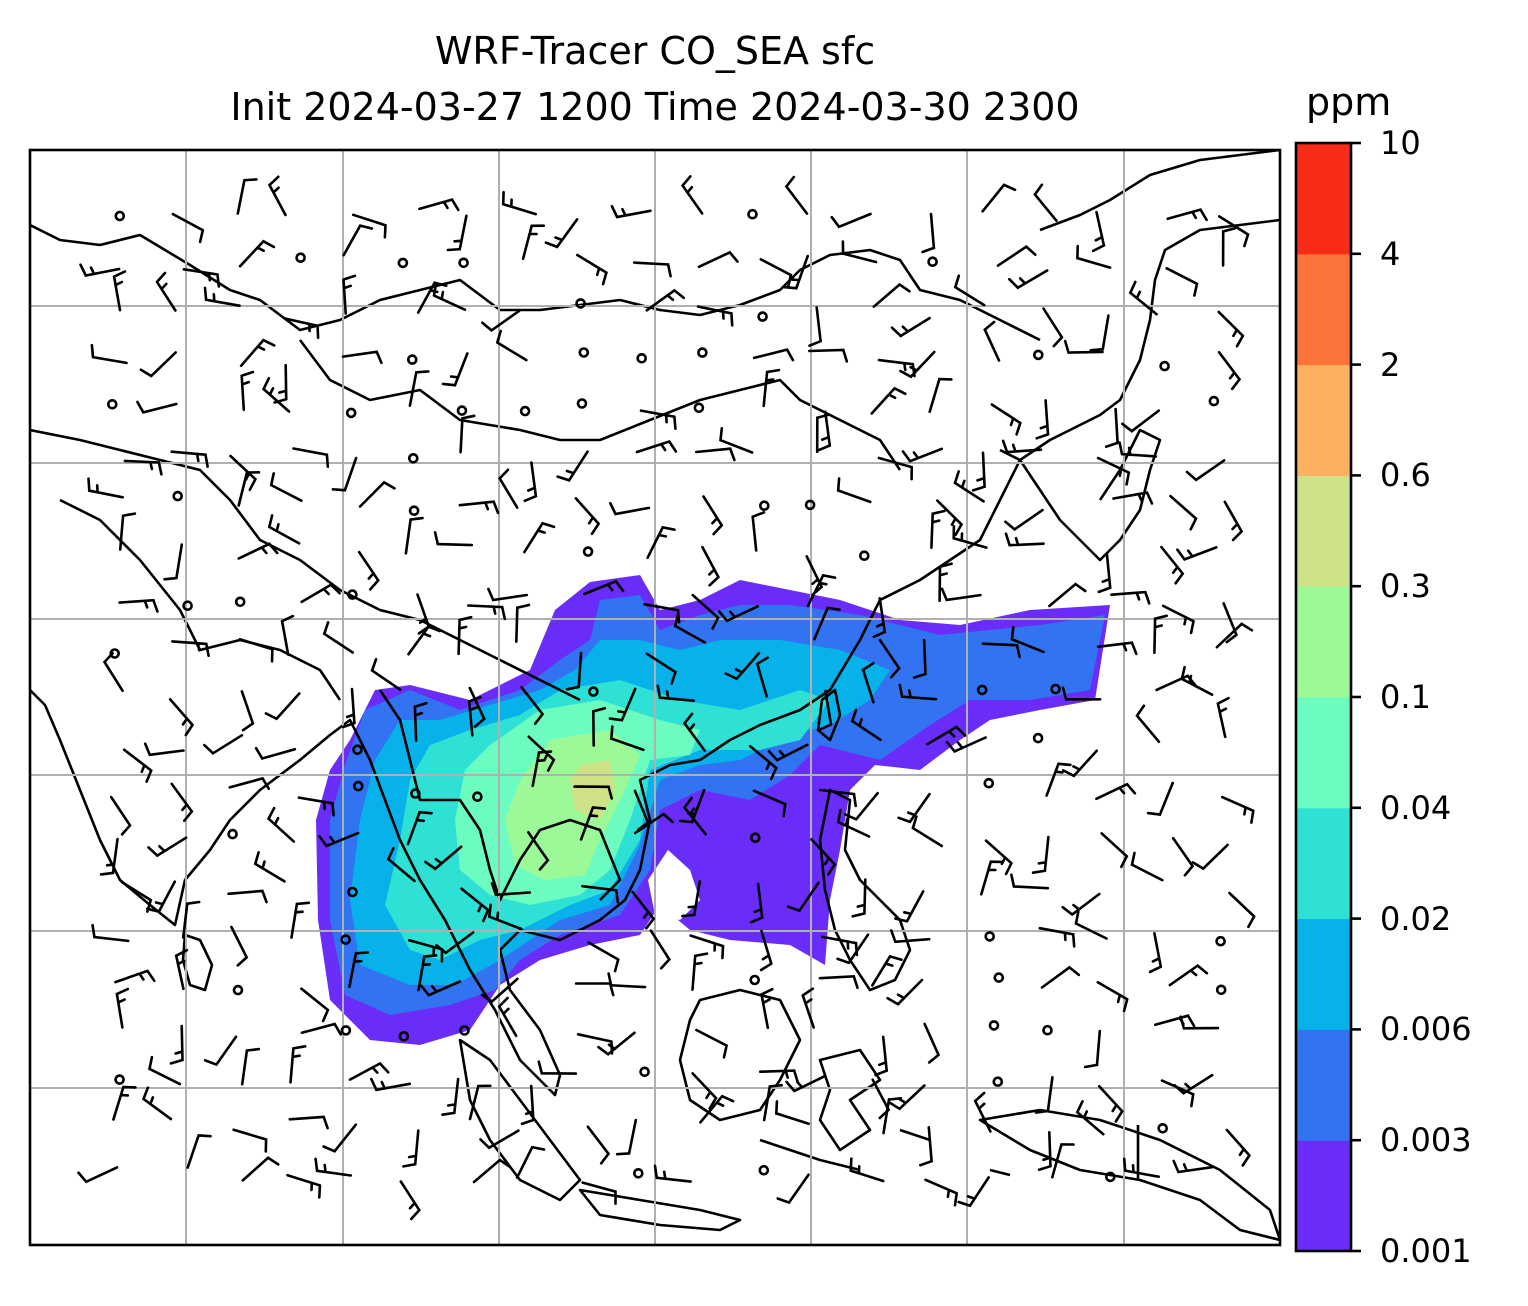 The height and width of the screenshot is (1306, 1528). Describe the element at coordinates (1349, 102) in the screenshot. I see `colorbar-unit-label: ppm` at that location.